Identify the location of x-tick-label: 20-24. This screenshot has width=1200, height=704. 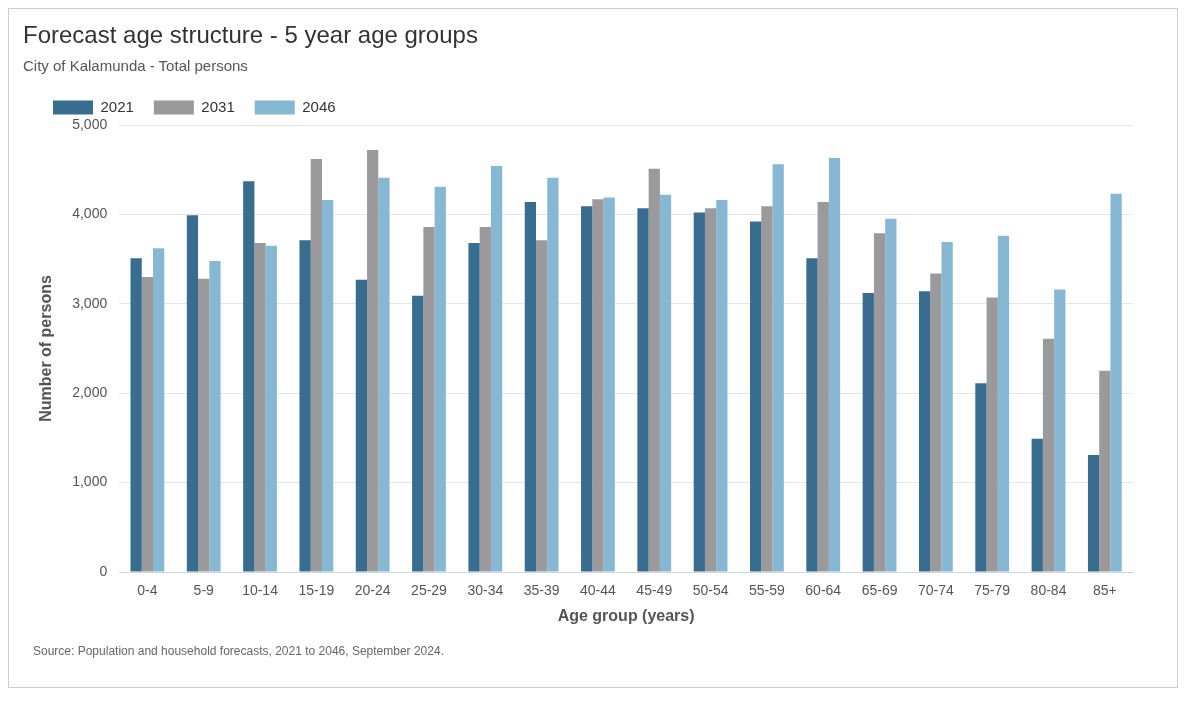
(372, 590).